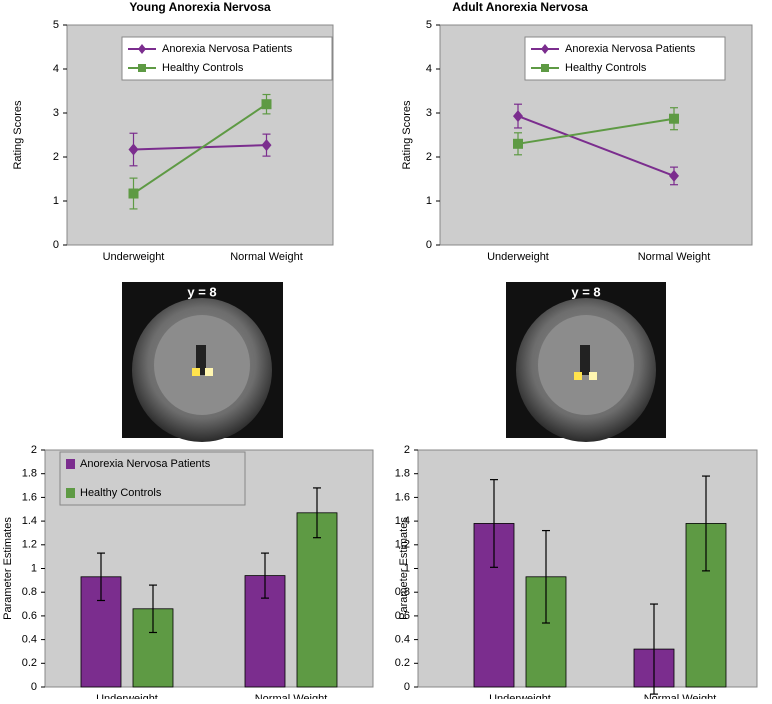  I want to click on chart-title: Adult Anorexia Nervosa, so click(520, 7).